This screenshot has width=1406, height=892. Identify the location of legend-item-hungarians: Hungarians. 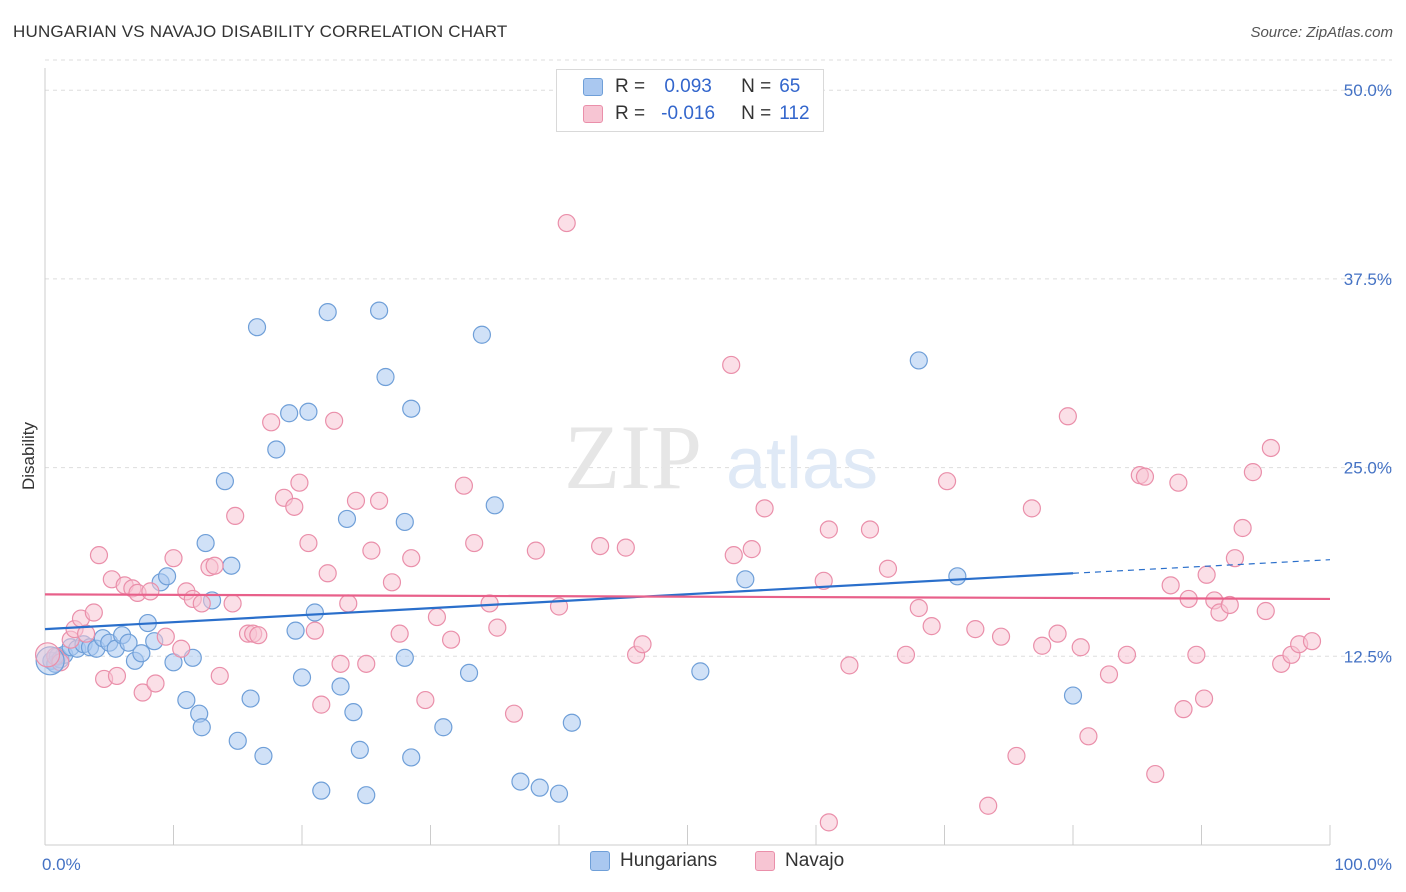
(653, 861).